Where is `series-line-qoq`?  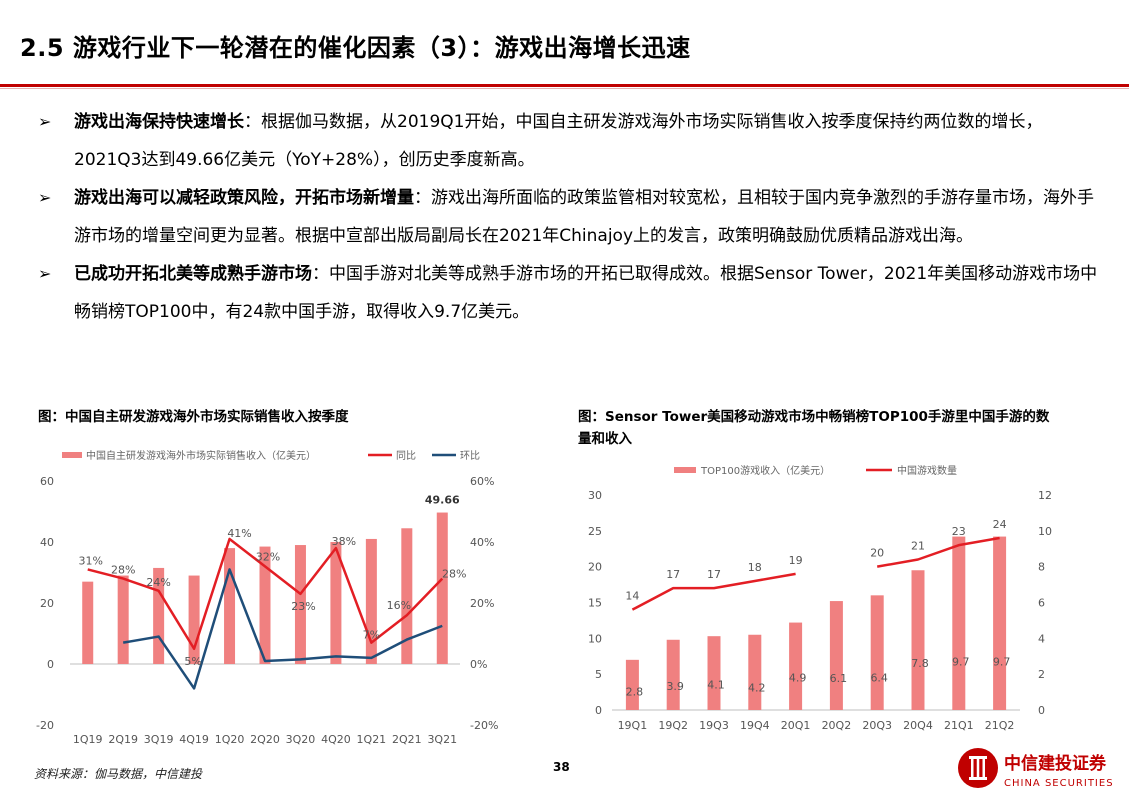 series-line-qoq is located at coordinates (282, 629).